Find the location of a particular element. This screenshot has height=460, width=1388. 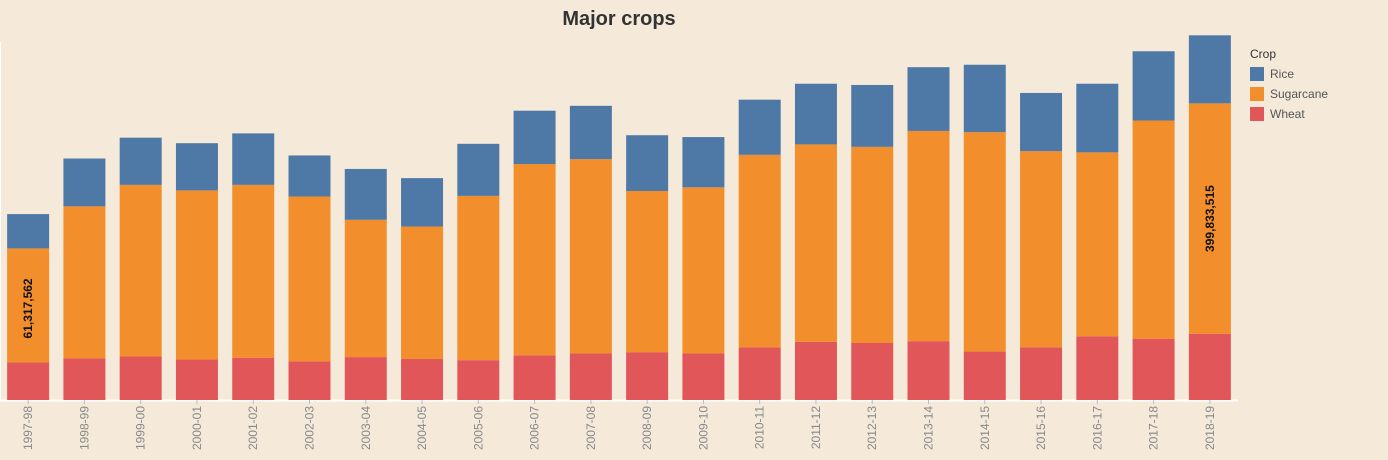

x-tick-label: 2008-09 is located at coordinates (647, 428).